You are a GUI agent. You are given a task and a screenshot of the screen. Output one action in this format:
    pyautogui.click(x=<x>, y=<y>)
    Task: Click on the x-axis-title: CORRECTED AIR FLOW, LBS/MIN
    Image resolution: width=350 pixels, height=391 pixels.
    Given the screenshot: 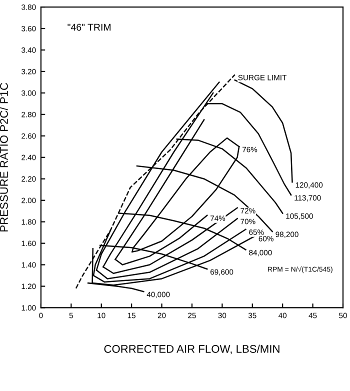 What is the action you would take?
    pyautogui.click(x=192, y=349)
    